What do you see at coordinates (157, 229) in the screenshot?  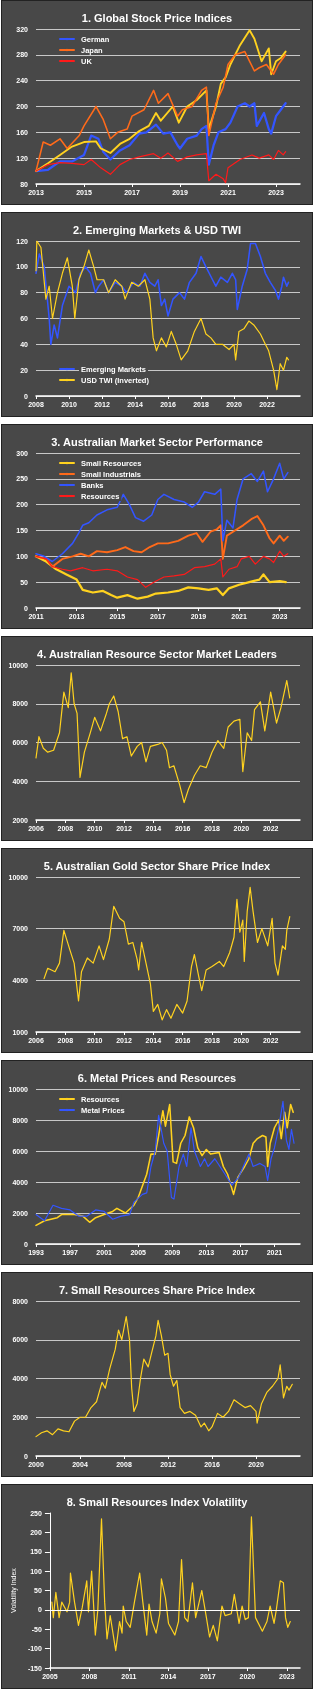 I see `chart-title: 2. Emerging Markets & USD TWI` at bounding box center [157, 229].